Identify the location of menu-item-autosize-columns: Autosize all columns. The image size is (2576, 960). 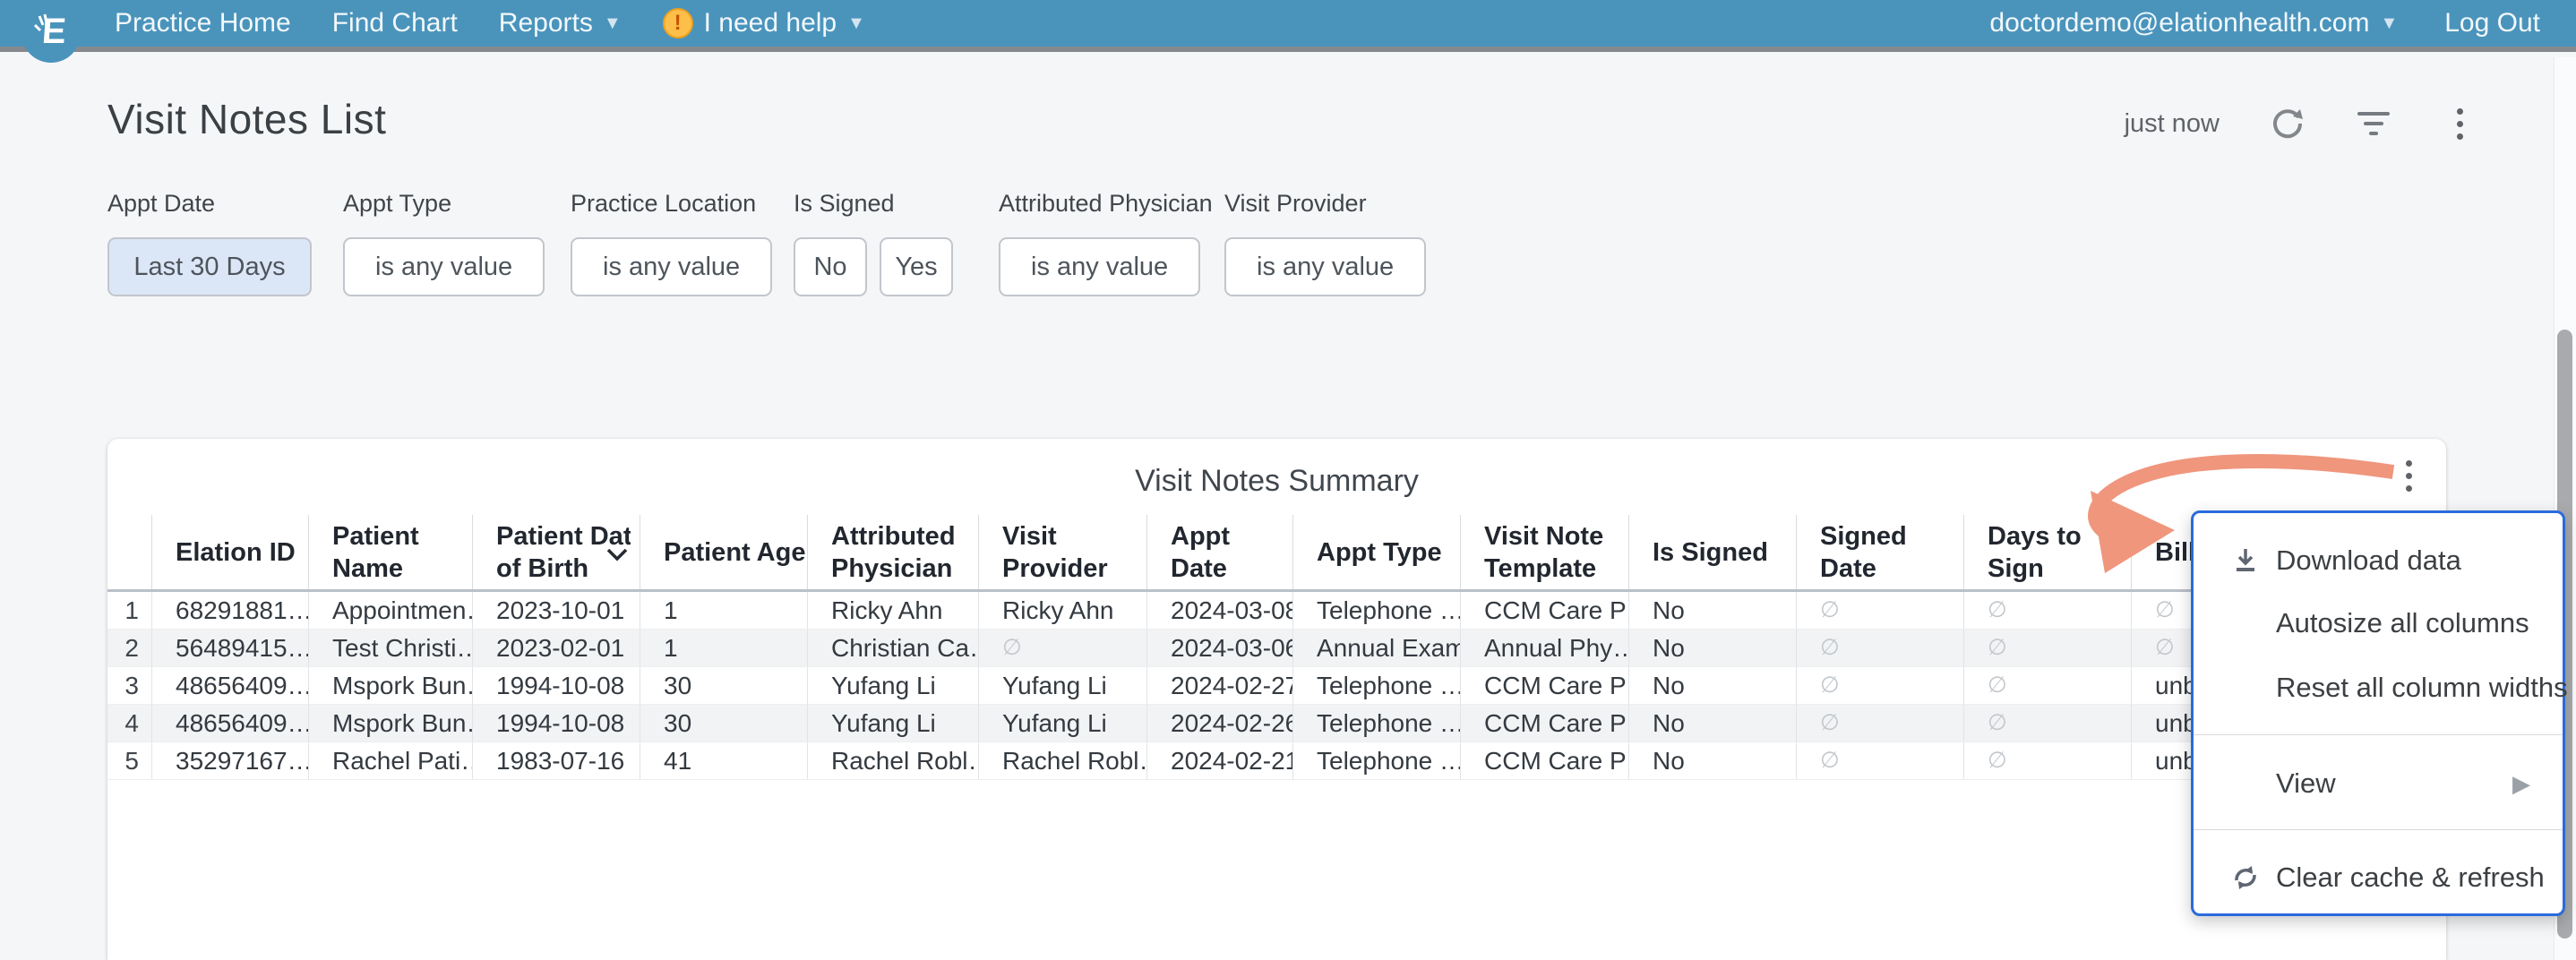
(2402, 623).